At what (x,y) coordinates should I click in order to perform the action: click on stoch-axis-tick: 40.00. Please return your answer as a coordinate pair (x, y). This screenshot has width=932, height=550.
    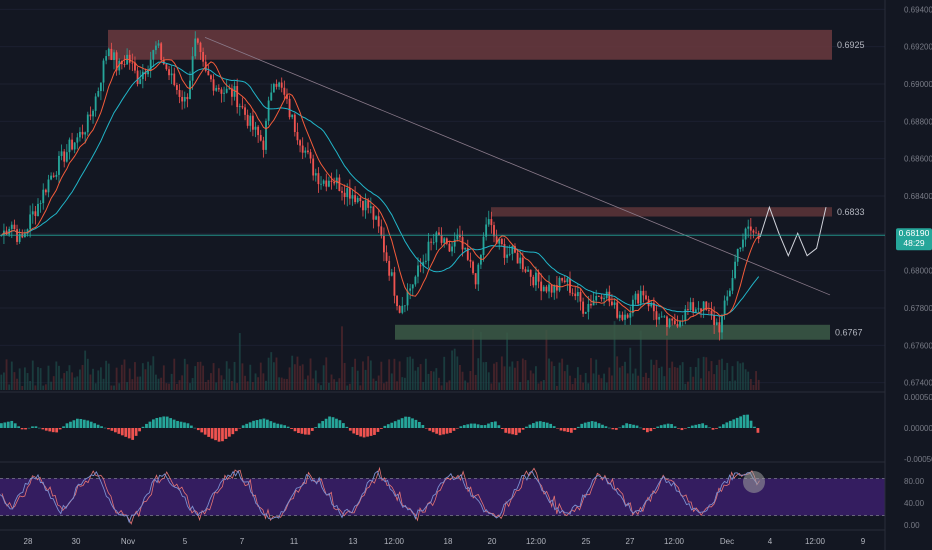
    Looking at the image, I should click on (914, 503).